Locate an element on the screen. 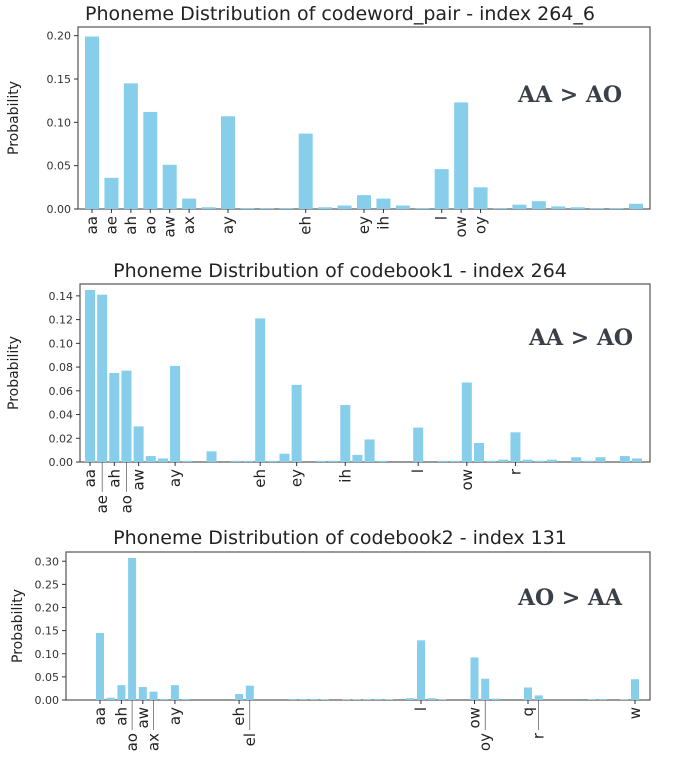 The width and height of the screenshot is (681, 762). annotation-text: AO > AA is located at coordinates (570, 598).